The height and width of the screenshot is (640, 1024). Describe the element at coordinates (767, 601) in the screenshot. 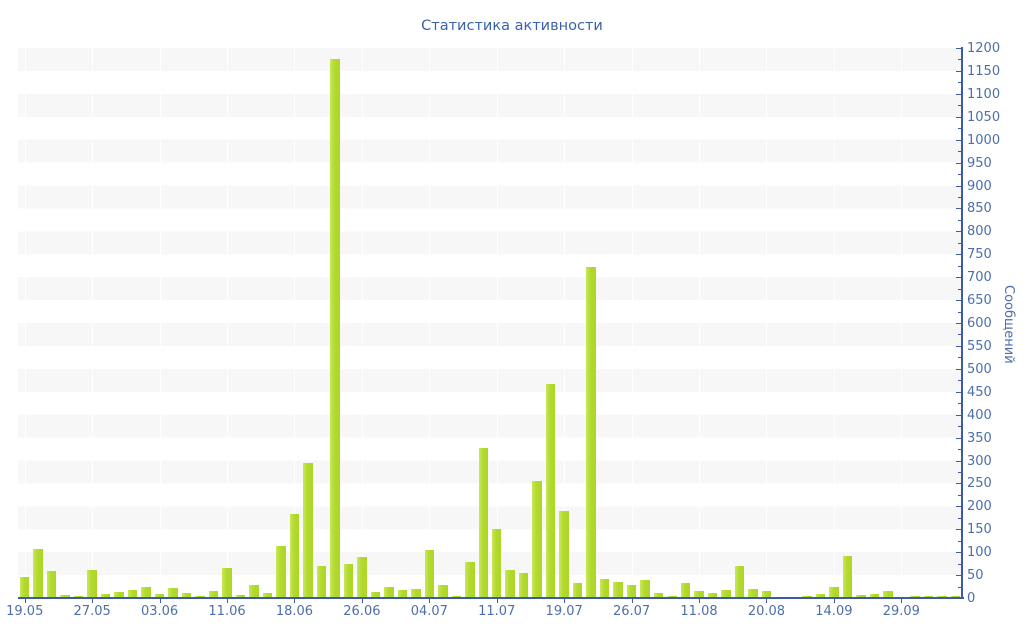

I see `x-tick` at that location.